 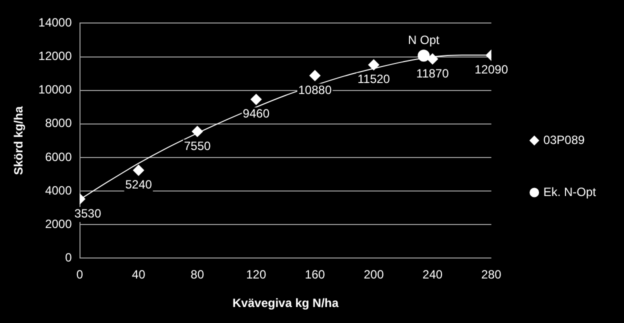 I want to click on x-tick-label: 240, so click(x=432, y=275).